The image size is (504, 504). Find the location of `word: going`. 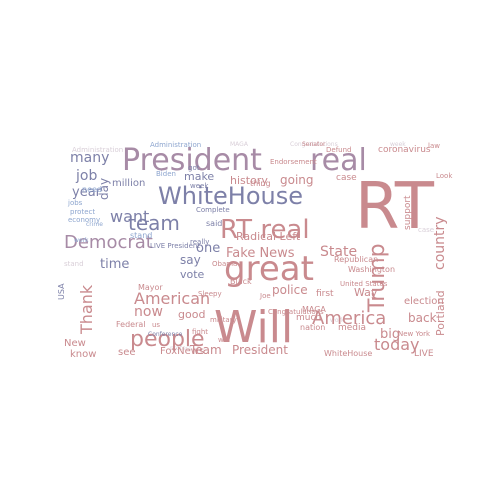

word: going is located at coordinates (297, 180).